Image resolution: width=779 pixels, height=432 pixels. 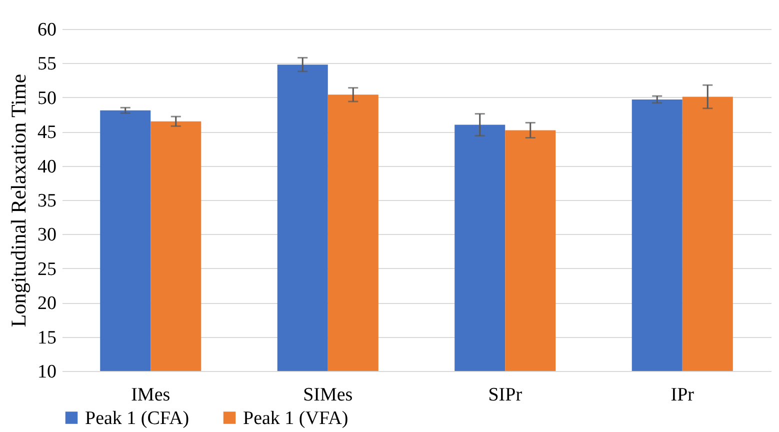 I want to click on y-tick-label: 45, so click(x=47, y=133).